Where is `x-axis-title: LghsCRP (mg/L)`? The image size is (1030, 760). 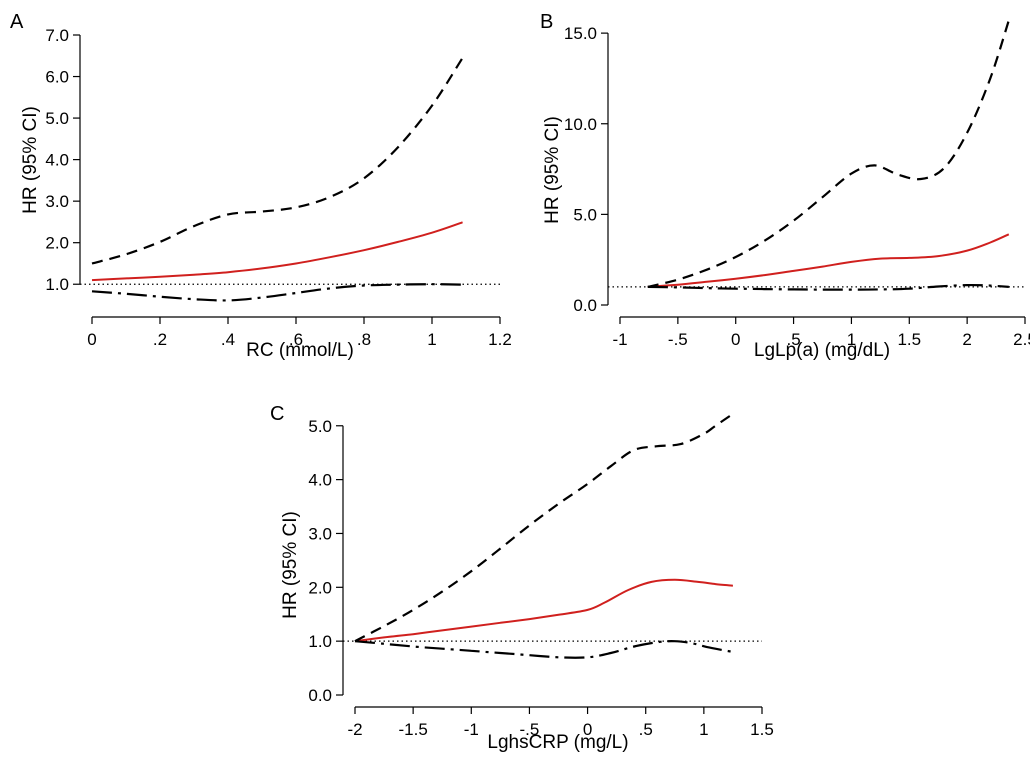 x-axis-title: LghsCRP (mg/L) is located at coordinates (557, 742).